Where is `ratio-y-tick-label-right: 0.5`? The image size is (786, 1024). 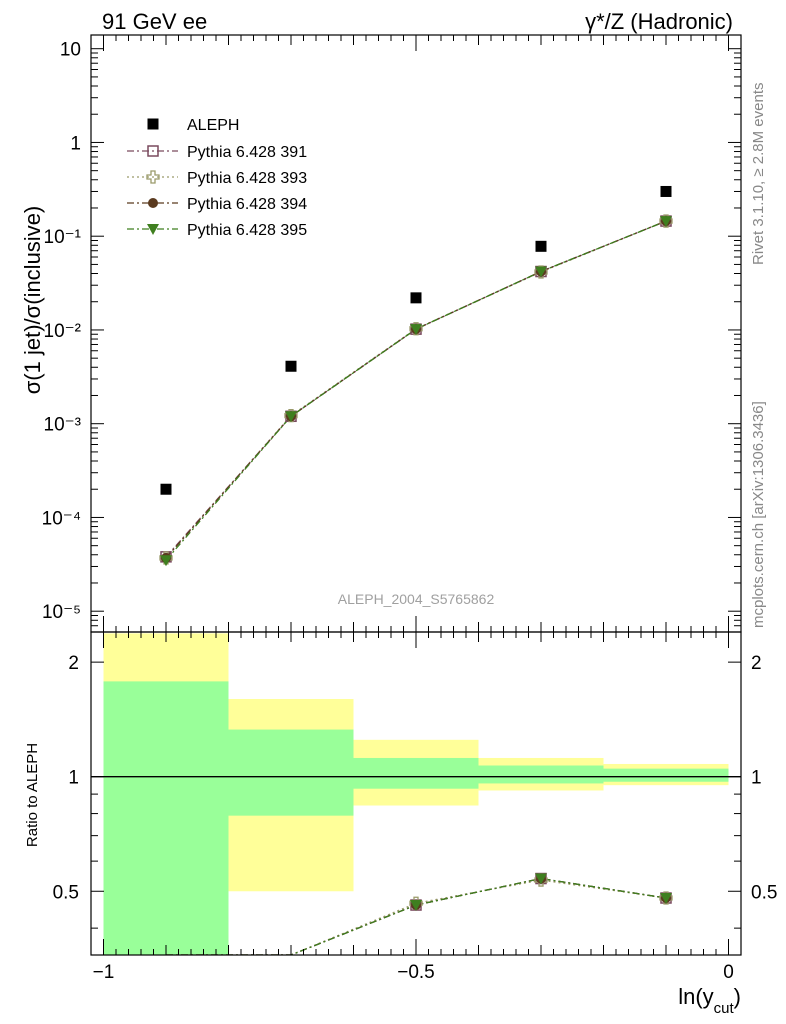
ratio-y-tick-label-right: 0.5 is located at coordinates (764, 892).